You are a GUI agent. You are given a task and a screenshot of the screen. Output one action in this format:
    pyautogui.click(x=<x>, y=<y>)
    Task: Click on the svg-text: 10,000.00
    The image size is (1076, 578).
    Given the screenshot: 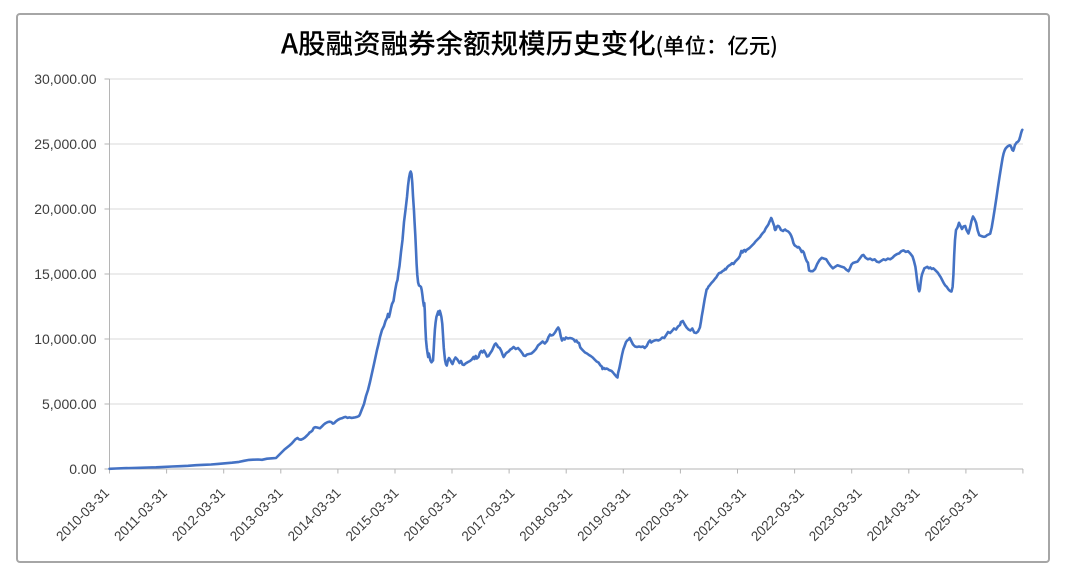 What is the action you would take?
    pyautogui.click(x=65, y=339)
    